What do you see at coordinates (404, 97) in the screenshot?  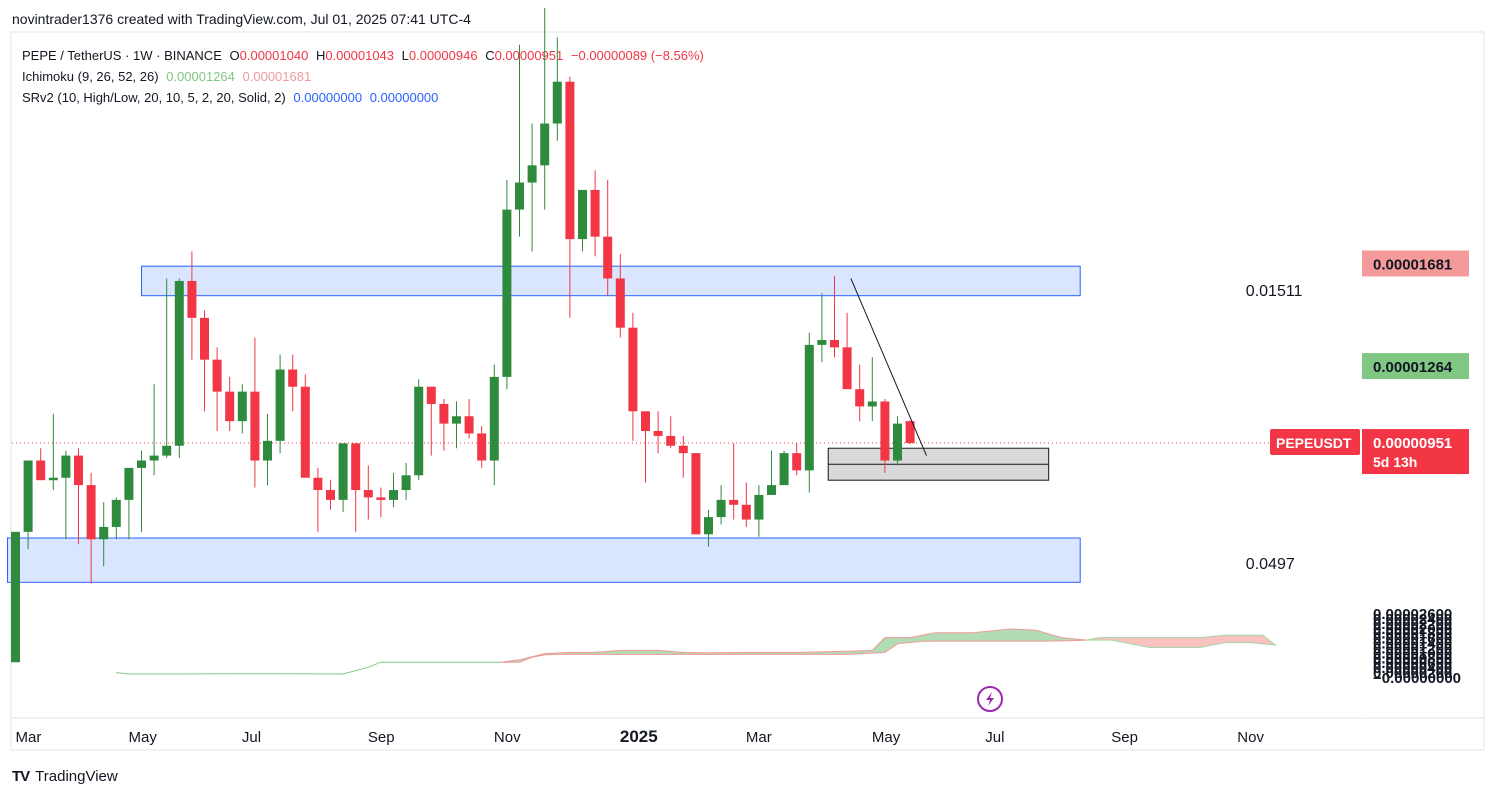 I see `srv2-value-2: 0.00000000` at bounding box center [404, 97].